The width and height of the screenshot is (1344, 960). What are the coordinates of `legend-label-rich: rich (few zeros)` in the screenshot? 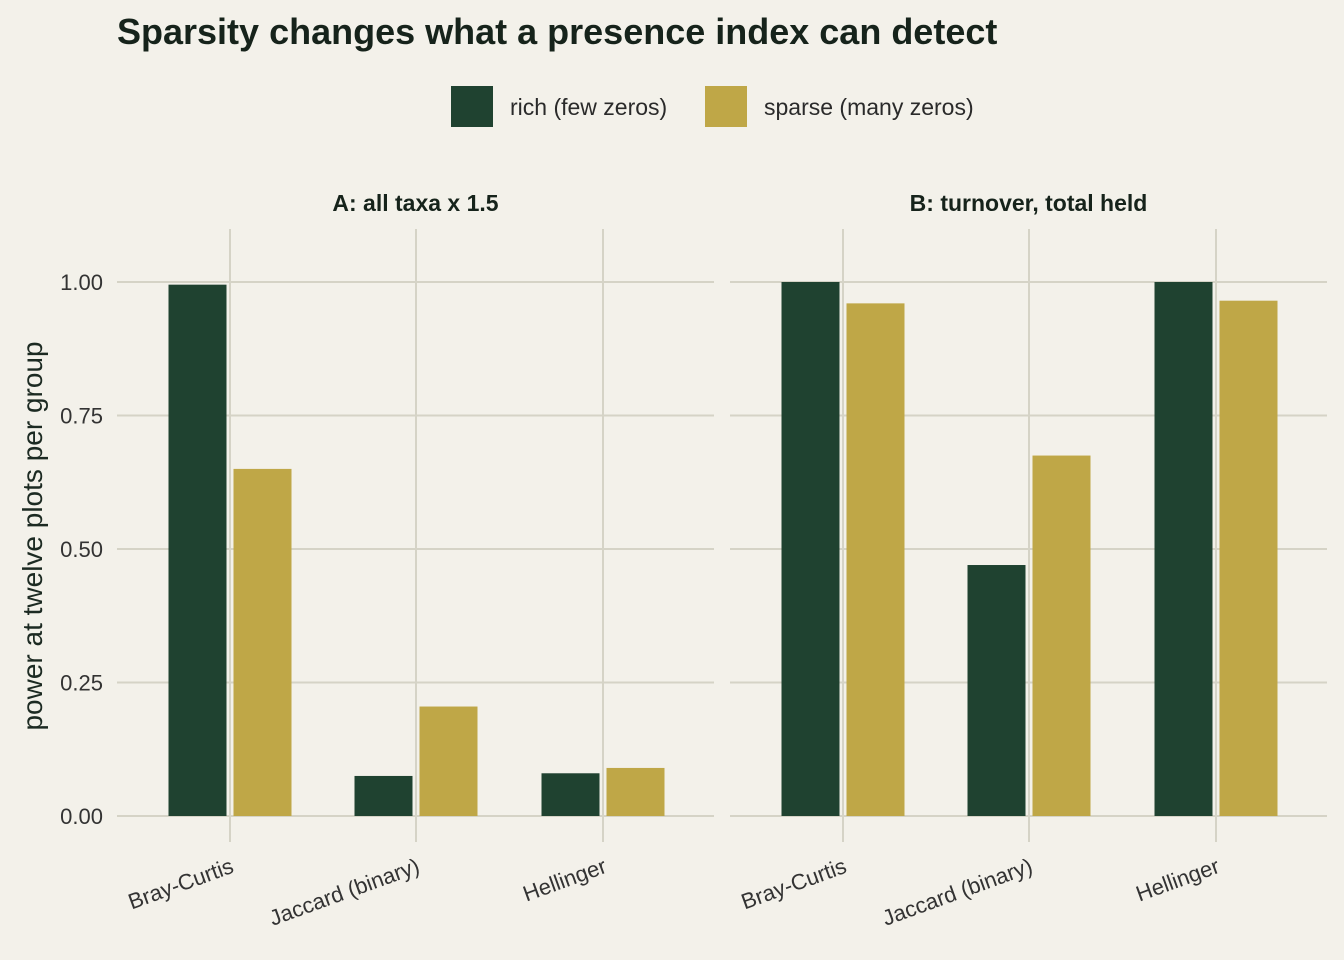 It's located at (588, 107).